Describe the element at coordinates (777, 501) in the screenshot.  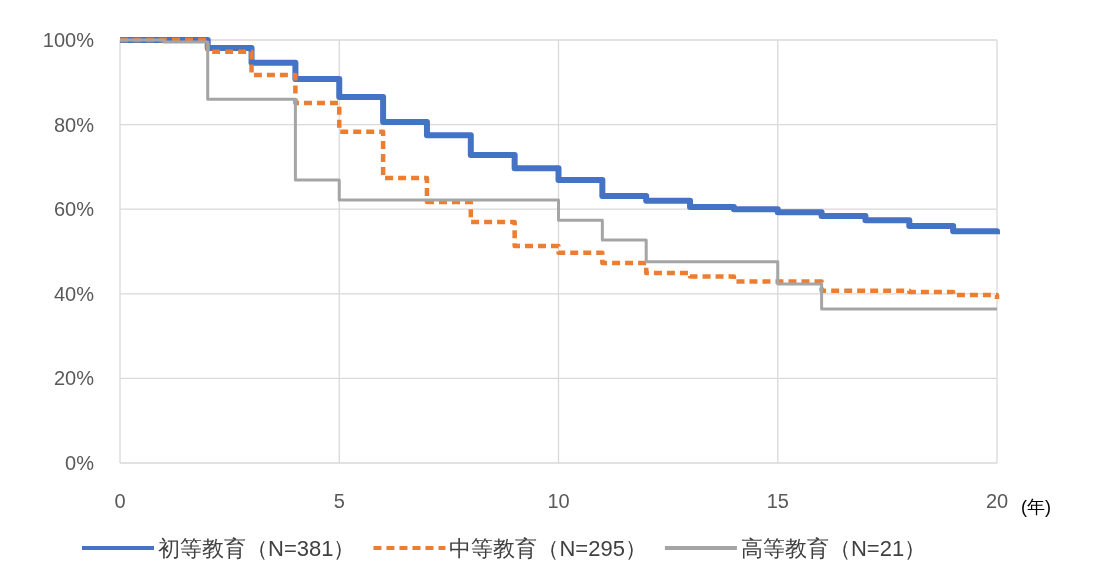
I see `x-tick-label: 15` at that location.